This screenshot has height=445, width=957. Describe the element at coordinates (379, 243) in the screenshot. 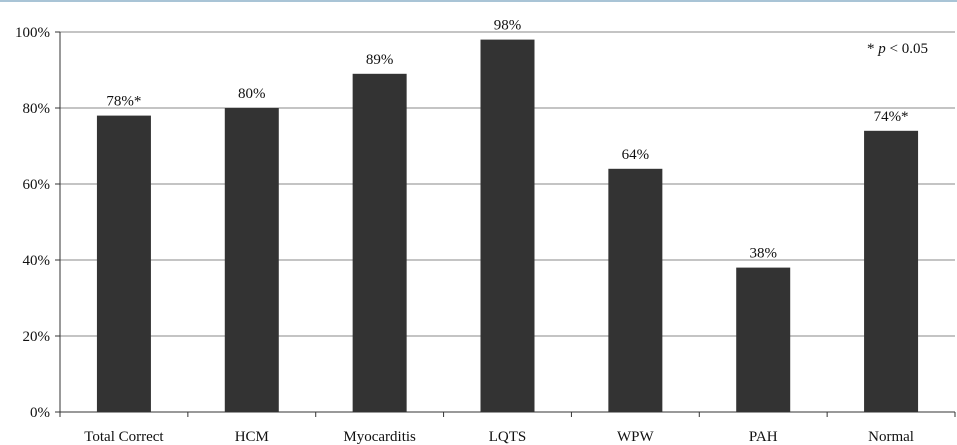

I see `bar-myocarditis` at that location.